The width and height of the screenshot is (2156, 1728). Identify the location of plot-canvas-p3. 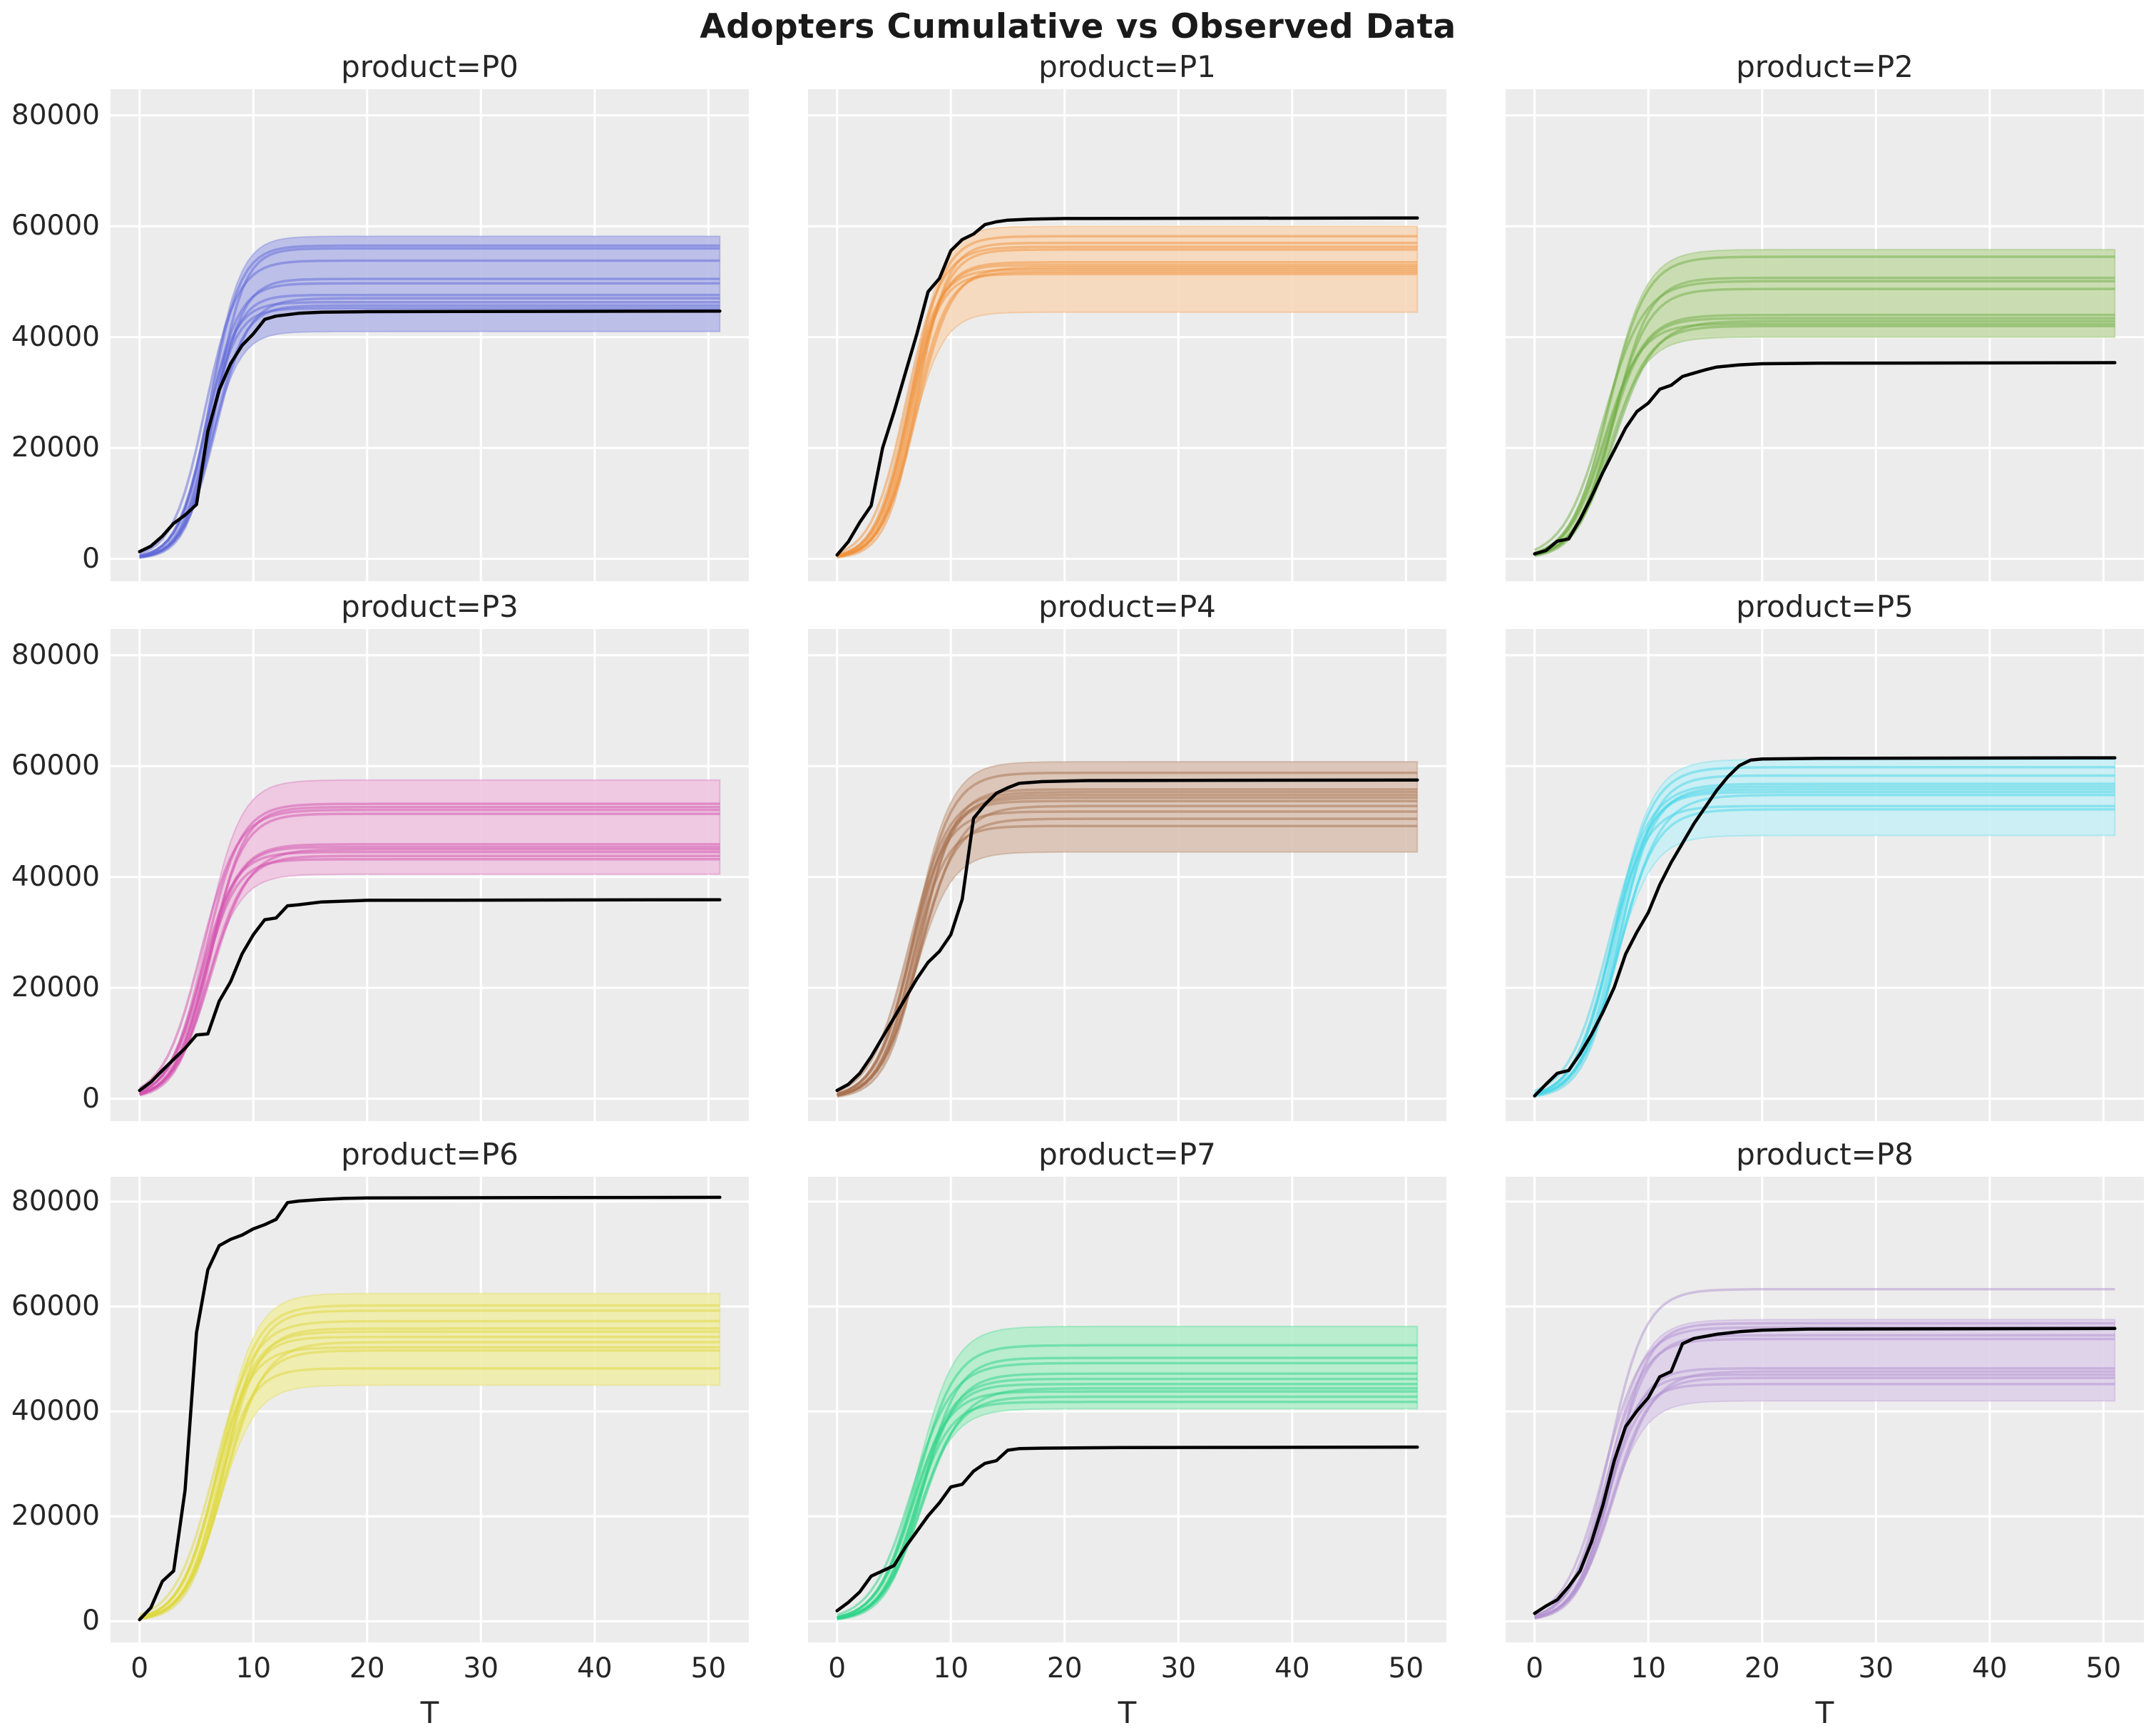
(430, 875).